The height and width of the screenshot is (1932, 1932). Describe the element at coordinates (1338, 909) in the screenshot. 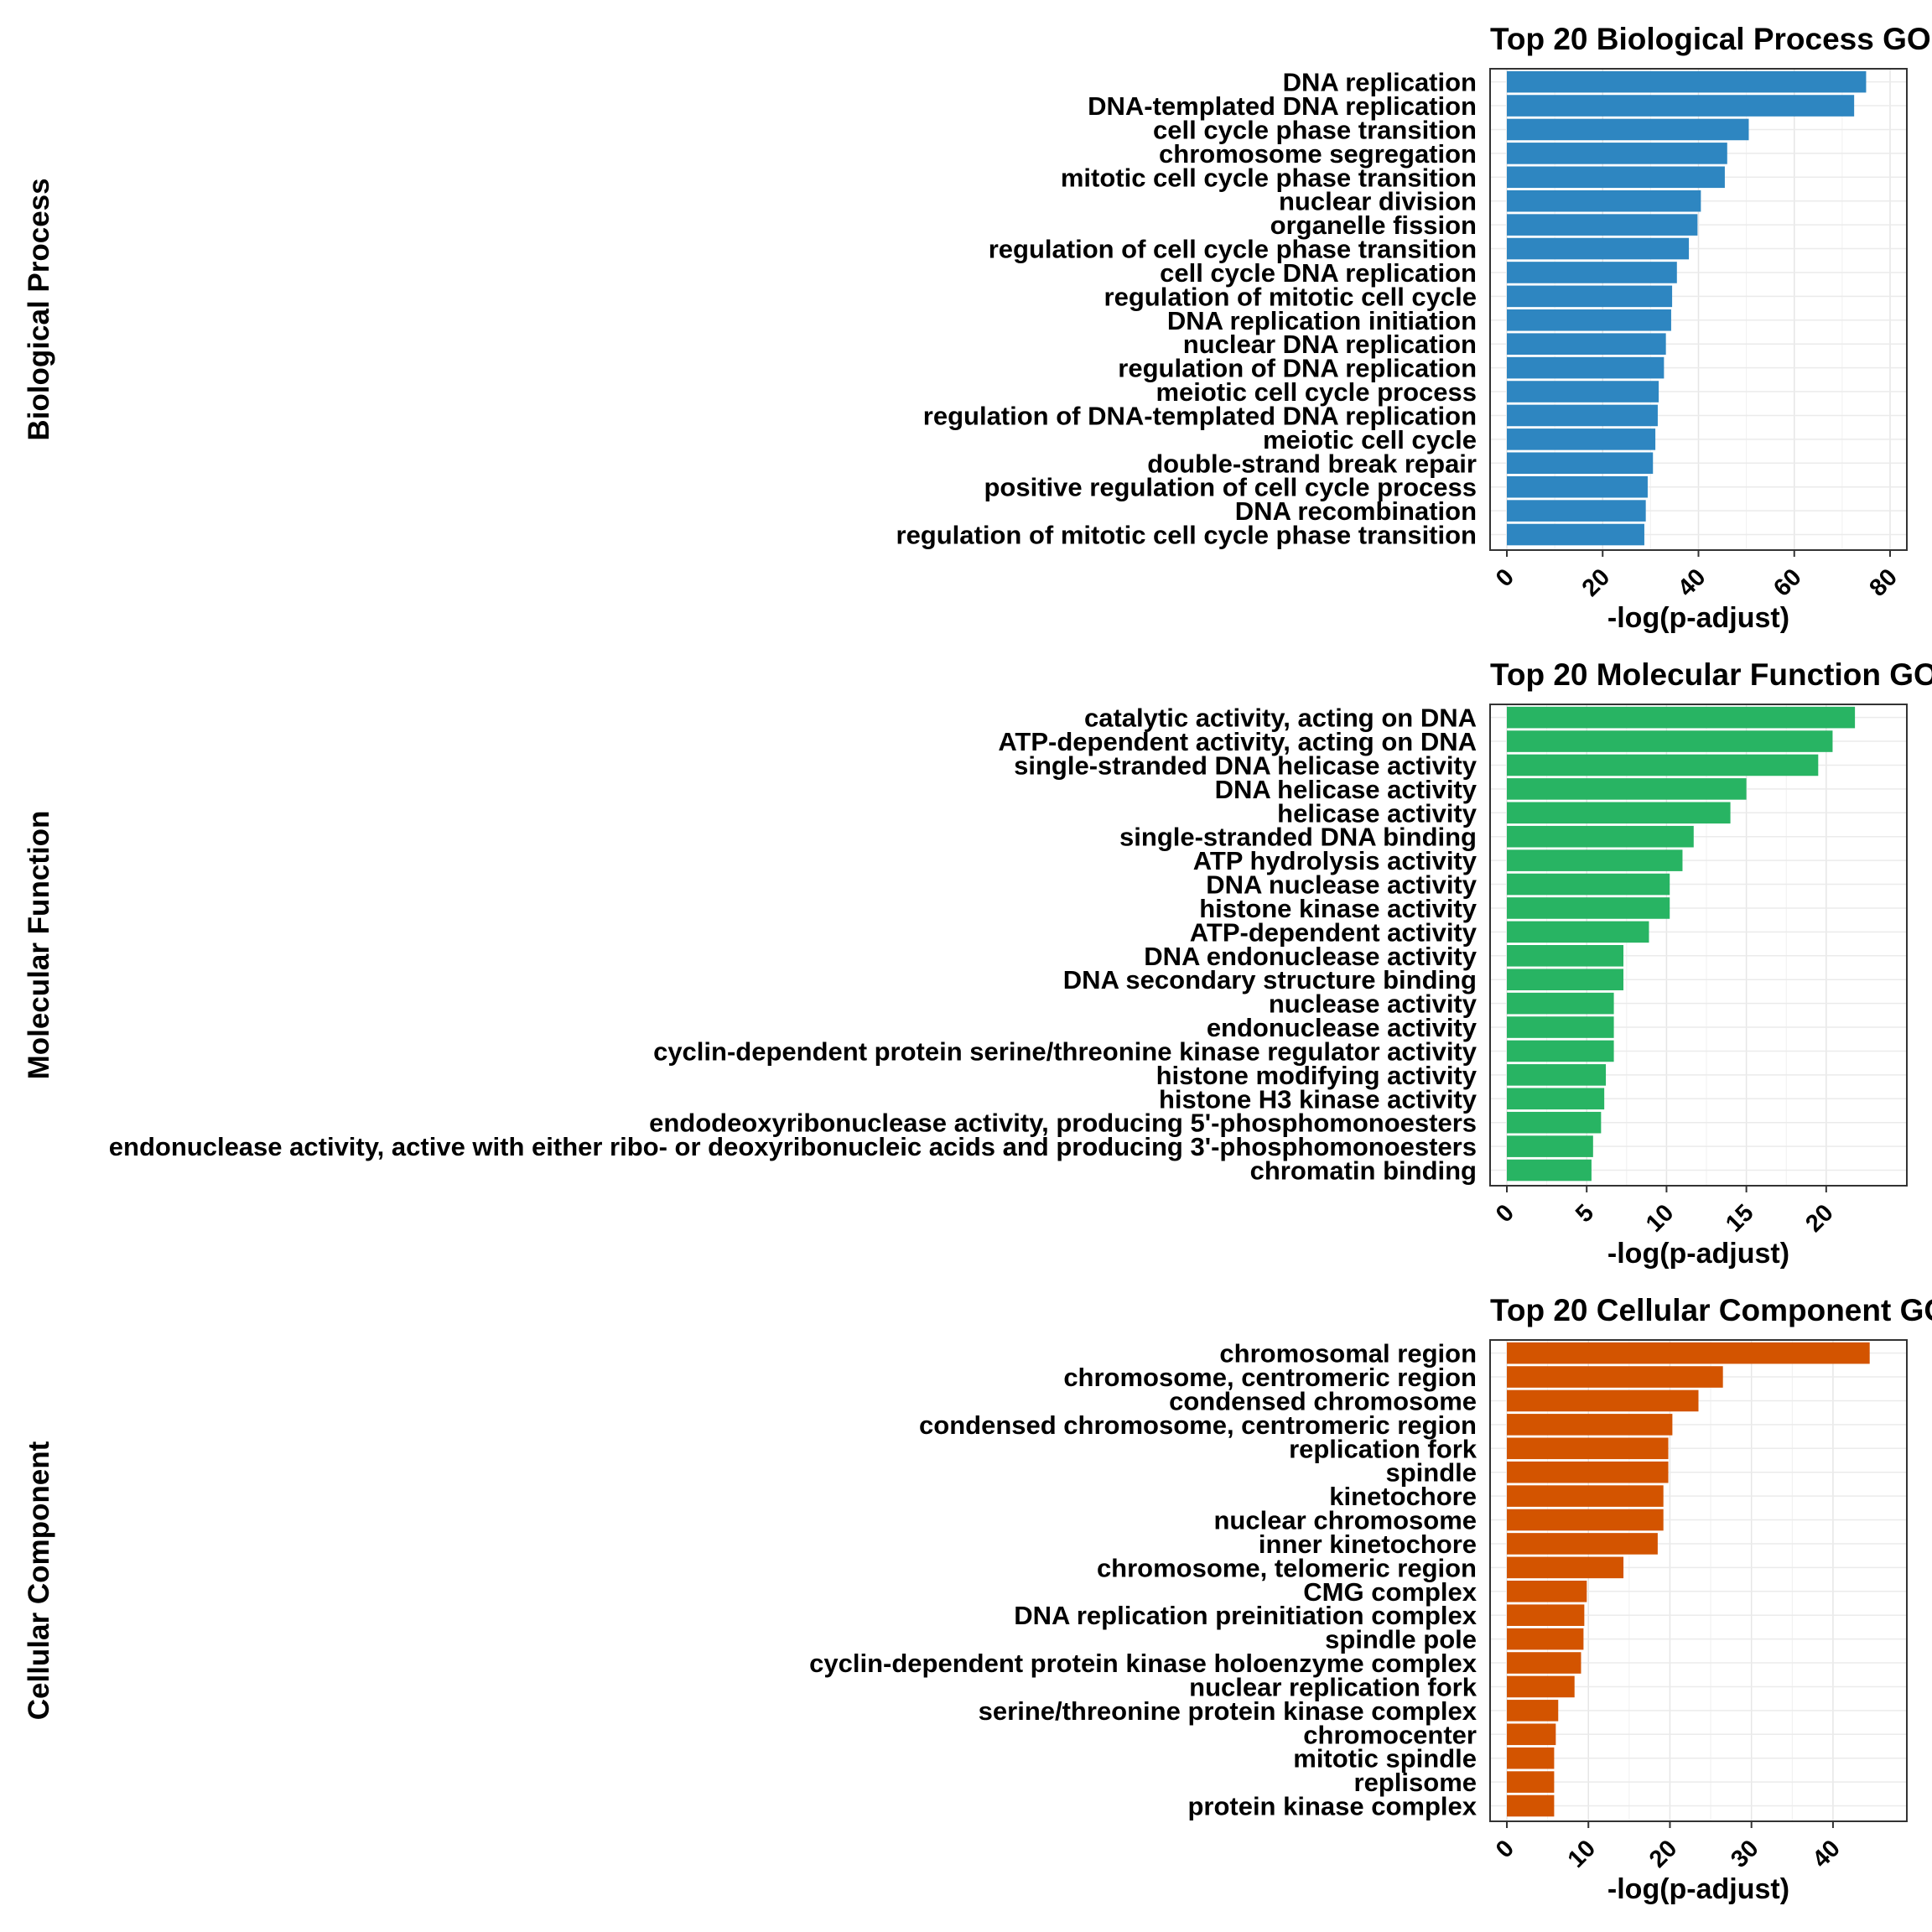

I see `molecular-function-category-label: histone kinase activity` at that location.